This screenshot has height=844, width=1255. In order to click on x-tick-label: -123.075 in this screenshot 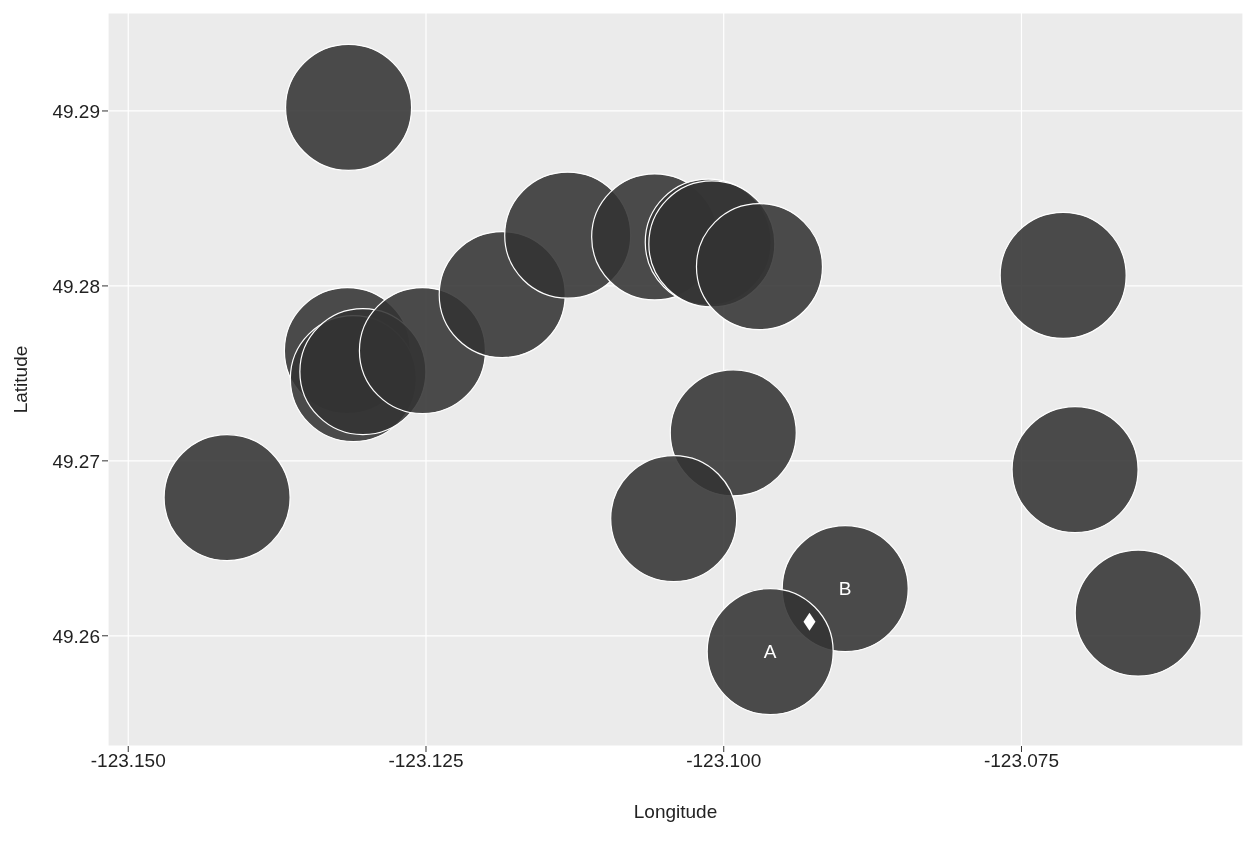, I will do `click(1021, 761)`.